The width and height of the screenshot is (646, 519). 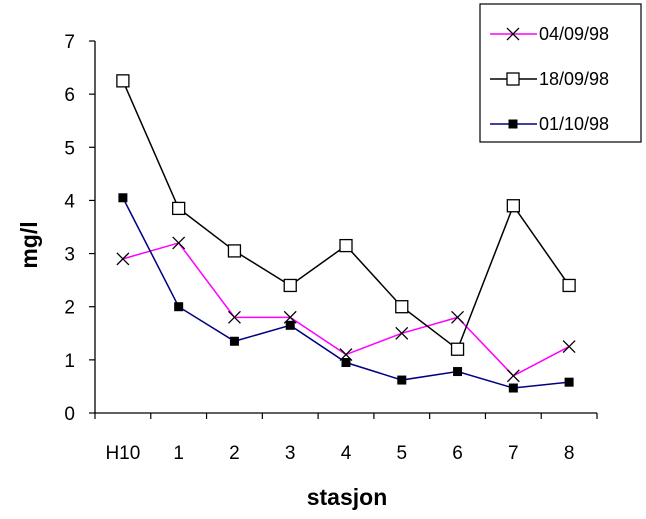 I want to click on legend-label: 04/09/98, so click(x=574, y=34).